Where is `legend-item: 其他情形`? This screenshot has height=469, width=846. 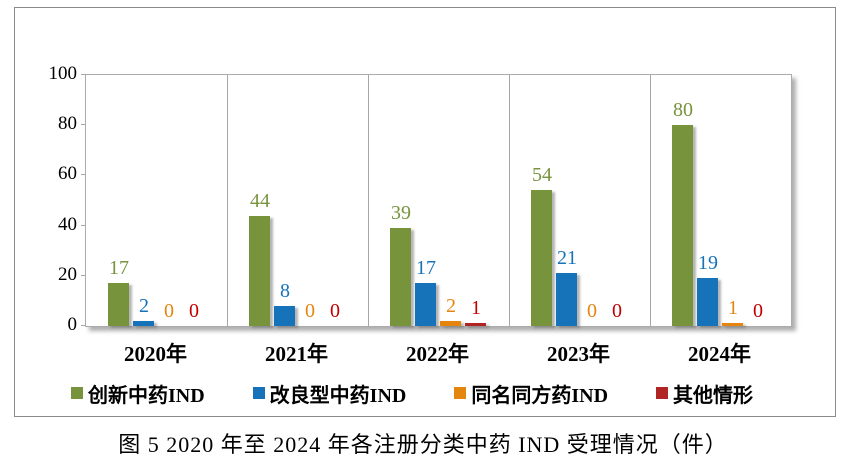
legend-item: 其他情形 is located at coordinates (704, 393).